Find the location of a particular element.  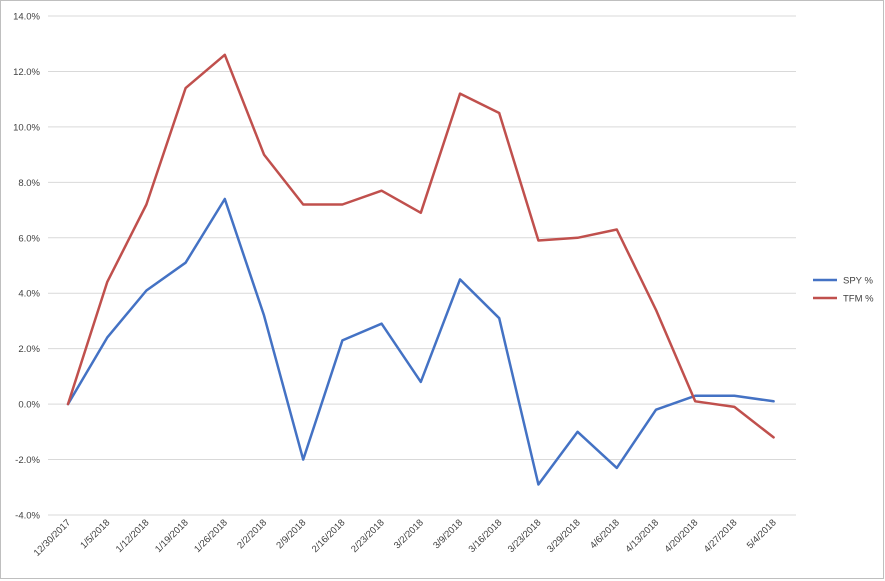

x-tick-label: 1/12/2018 is located at coordinates (133, 536).